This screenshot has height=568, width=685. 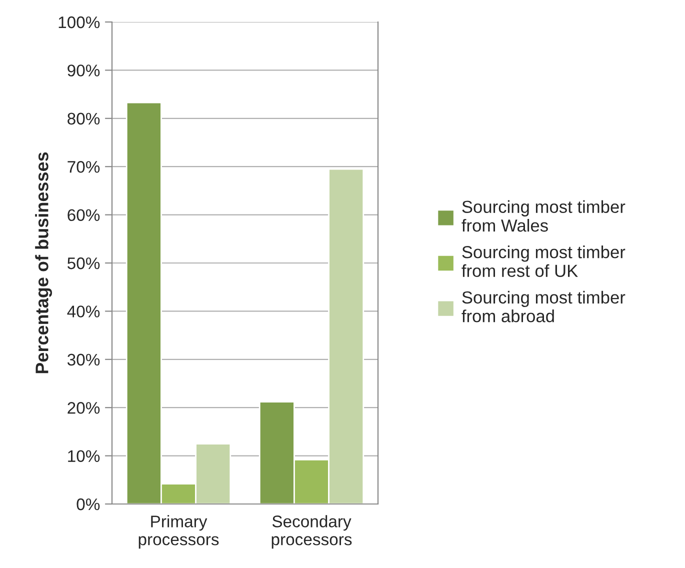 I want to click on y-tick-label: 40%, so click(x=83, y=312).